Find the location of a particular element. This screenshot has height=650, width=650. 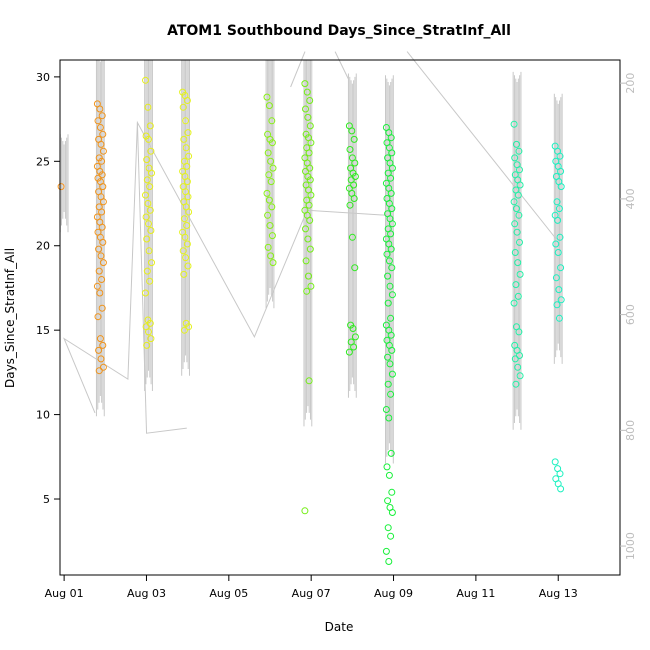

x-tick-label: Aug 13 is located at coordinates (558, 593).